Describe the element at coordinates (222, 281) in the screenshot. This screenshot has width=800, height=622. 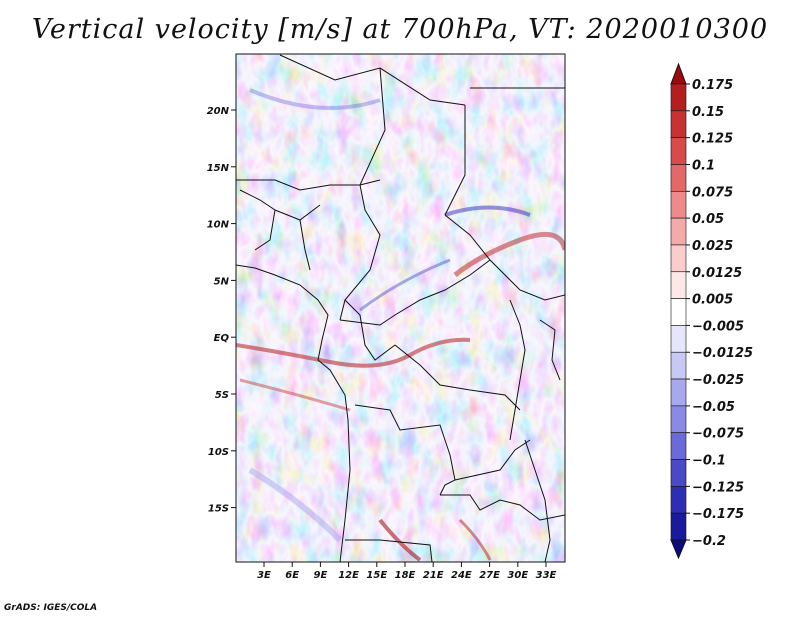
I see `lat-label: 5N` at that location.